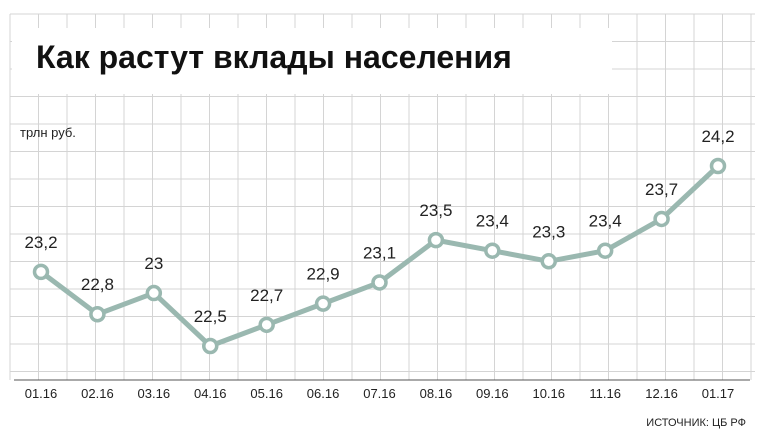 This screenshot has height=446, width=761. What do you see at coordinates (492, 393) in the screenshot?
I see `x-tick-label-09.16: 09.16` at bounding box center [492, 393].